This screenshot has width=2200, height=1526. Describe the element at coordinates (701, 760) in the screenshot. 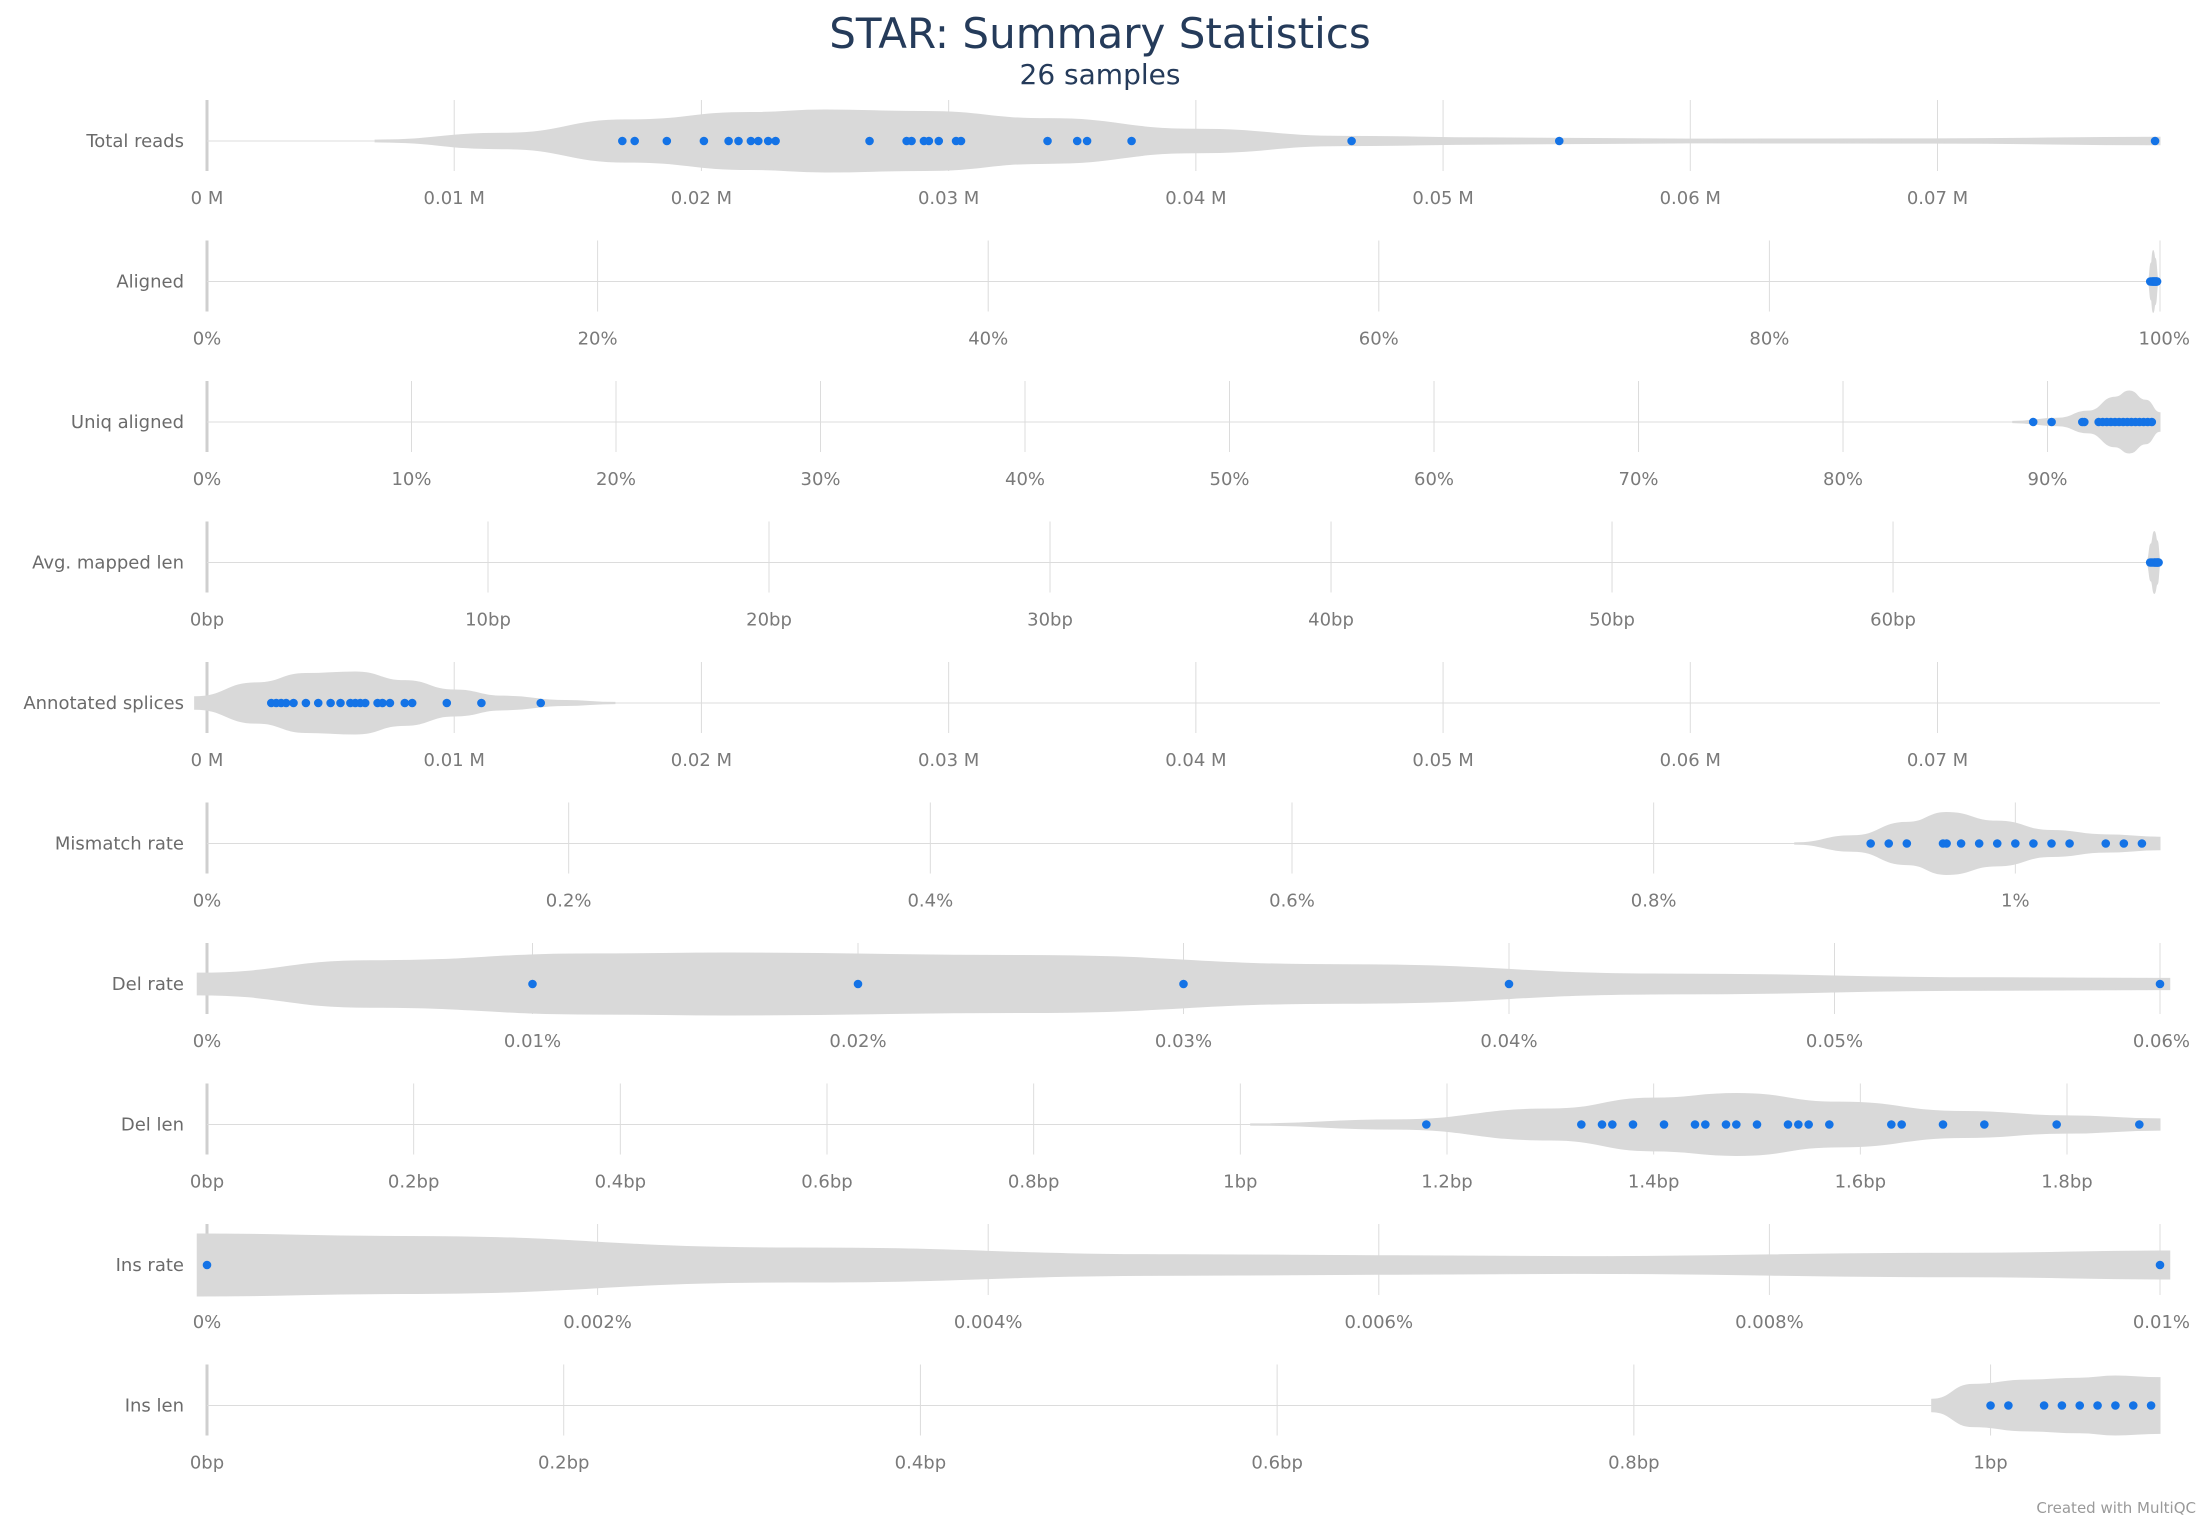

I see `tick-label: 0.02 M` at that location.